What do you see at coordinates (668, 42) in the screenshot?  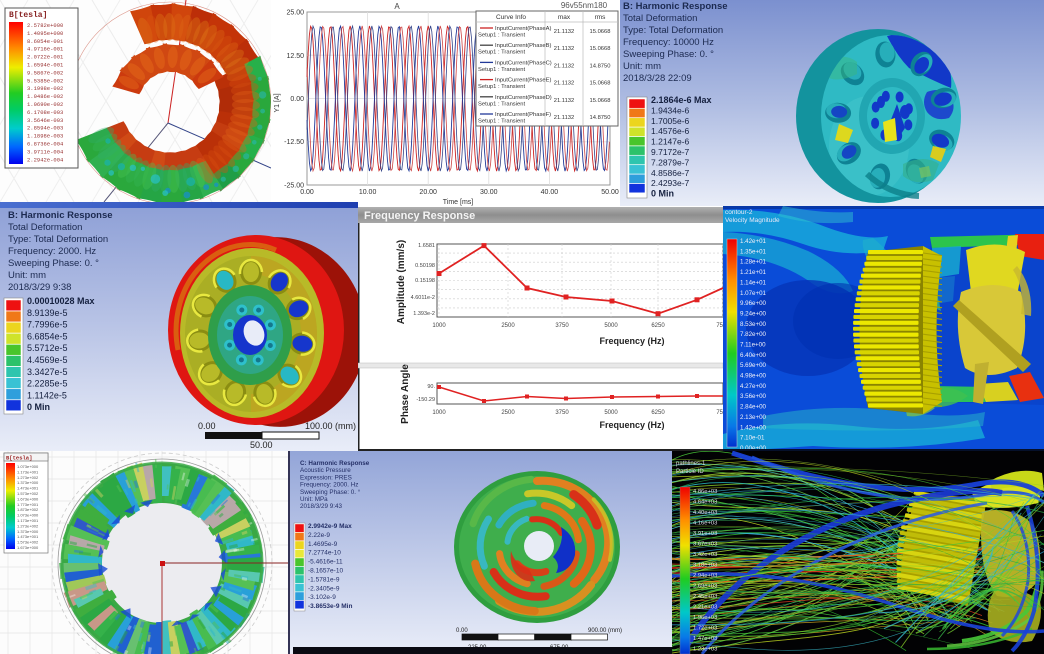 I see `svg-text: Frequency: 10000 Hz` at bounding box center [668, 42].